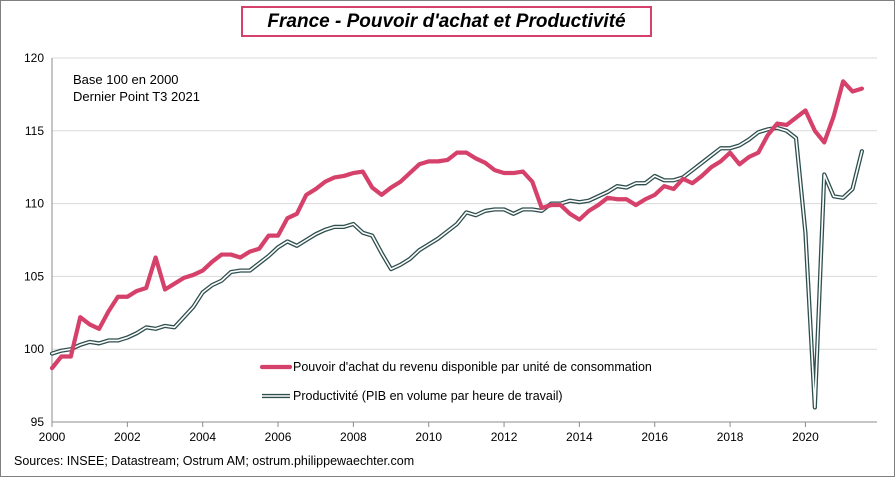 This screenshot has width=895, height=477. I want to click on annotation-text: Dernier Point T3 2021, so click(136, 96).